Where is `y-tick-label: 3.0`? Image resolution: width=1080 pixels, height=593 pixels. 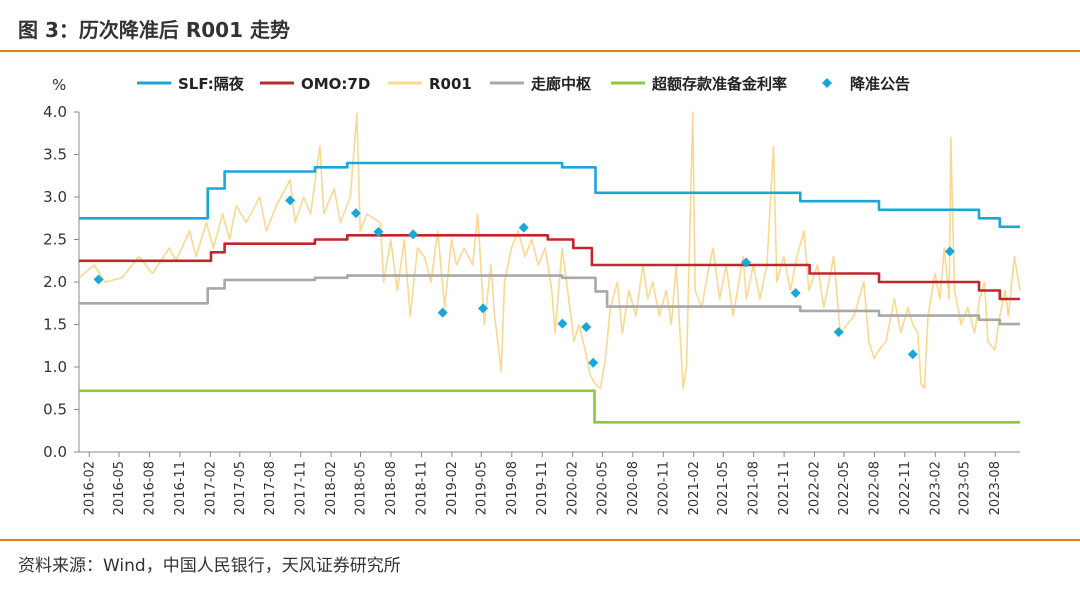
y-tick-label: 3.0 is located at coordinates (55, 197).